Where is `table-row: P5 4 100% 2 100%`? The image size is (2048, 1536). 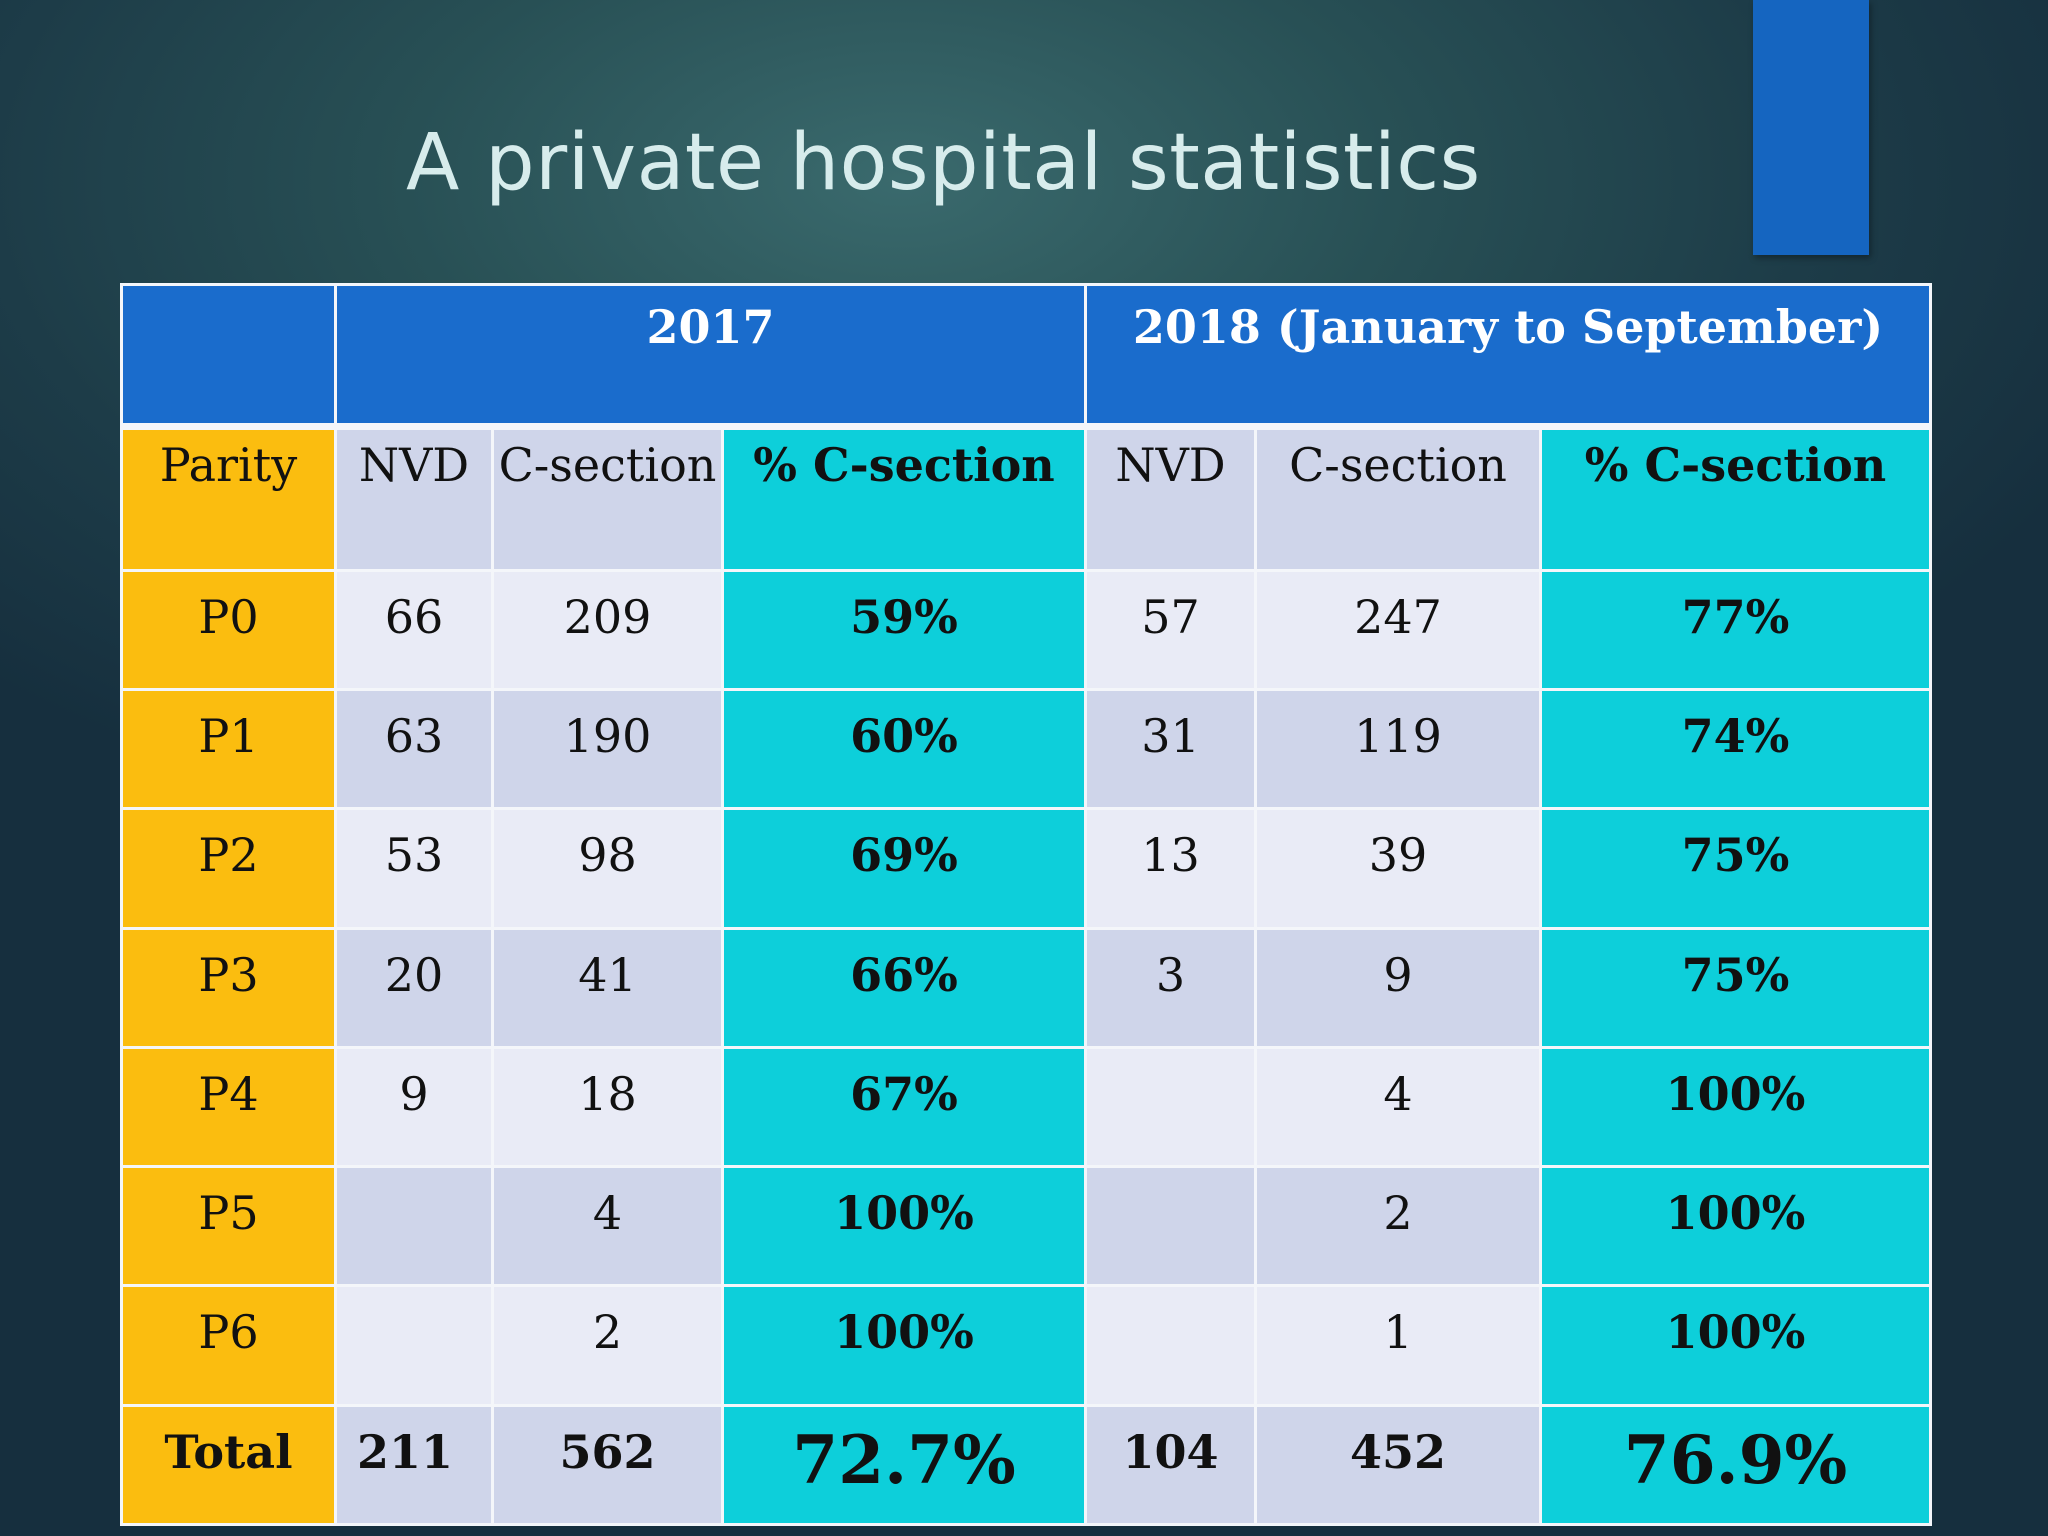 table-row: P5 4 100% 2 100% is located at coordinates (1026, 1226).